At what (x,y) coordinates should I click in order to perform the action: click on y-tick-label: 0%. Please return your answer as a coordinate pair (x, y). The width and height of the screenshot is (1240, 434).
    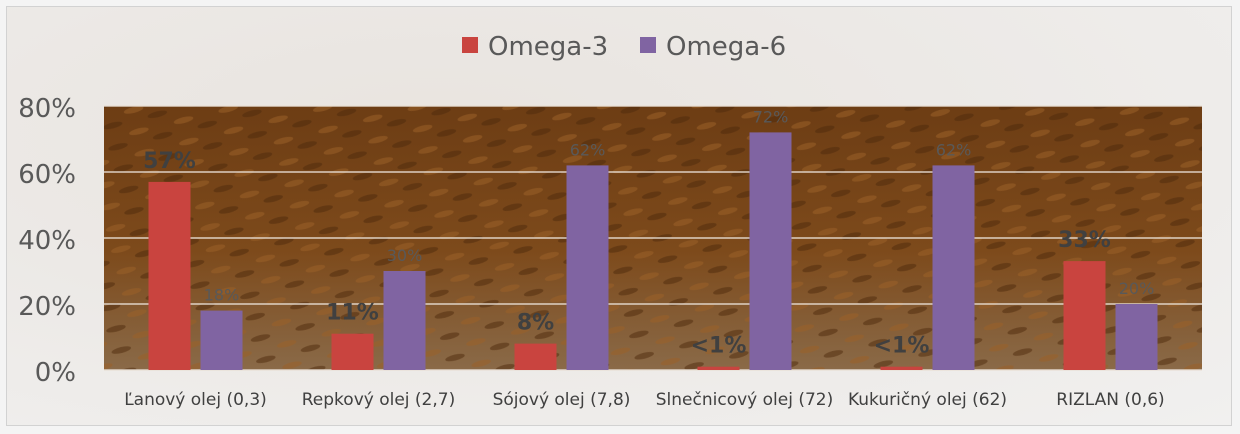
    Looking at the image, I should click on (55, 373).